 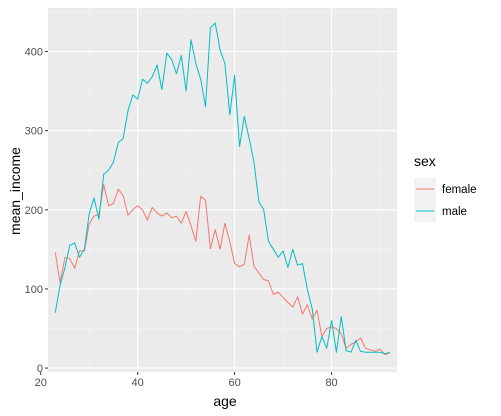 I want to click on legend-items: female male, so click(x=445, y=200).